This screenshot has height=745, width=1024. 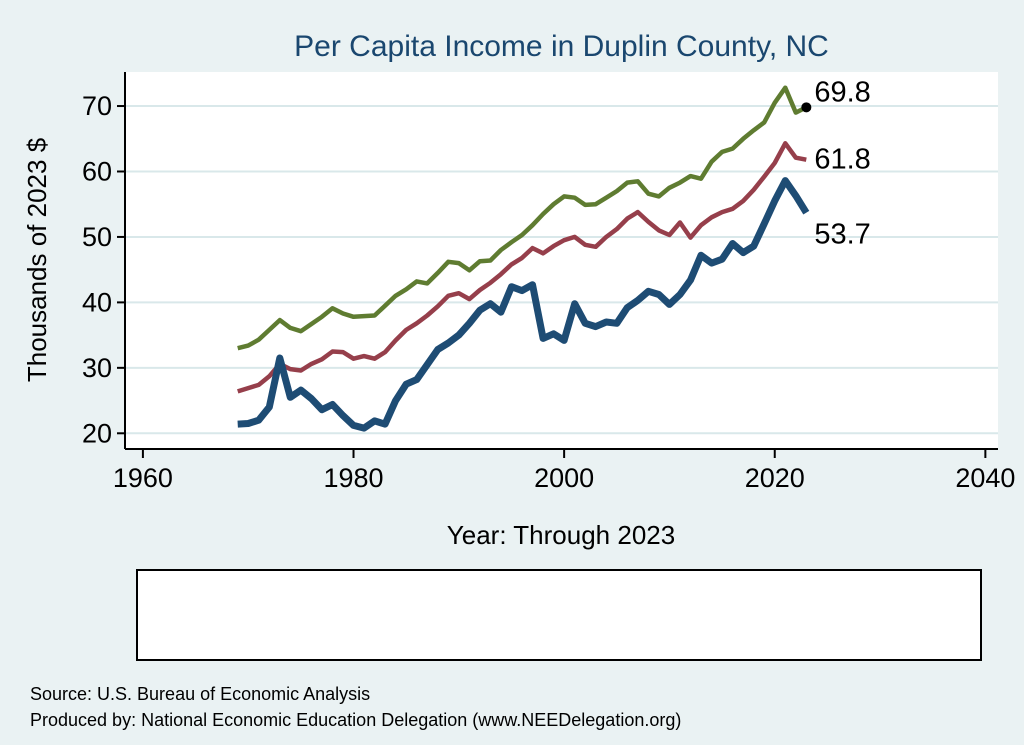 I want to click on x-tick-label-1980: 1980, so click(x=353, y=478).